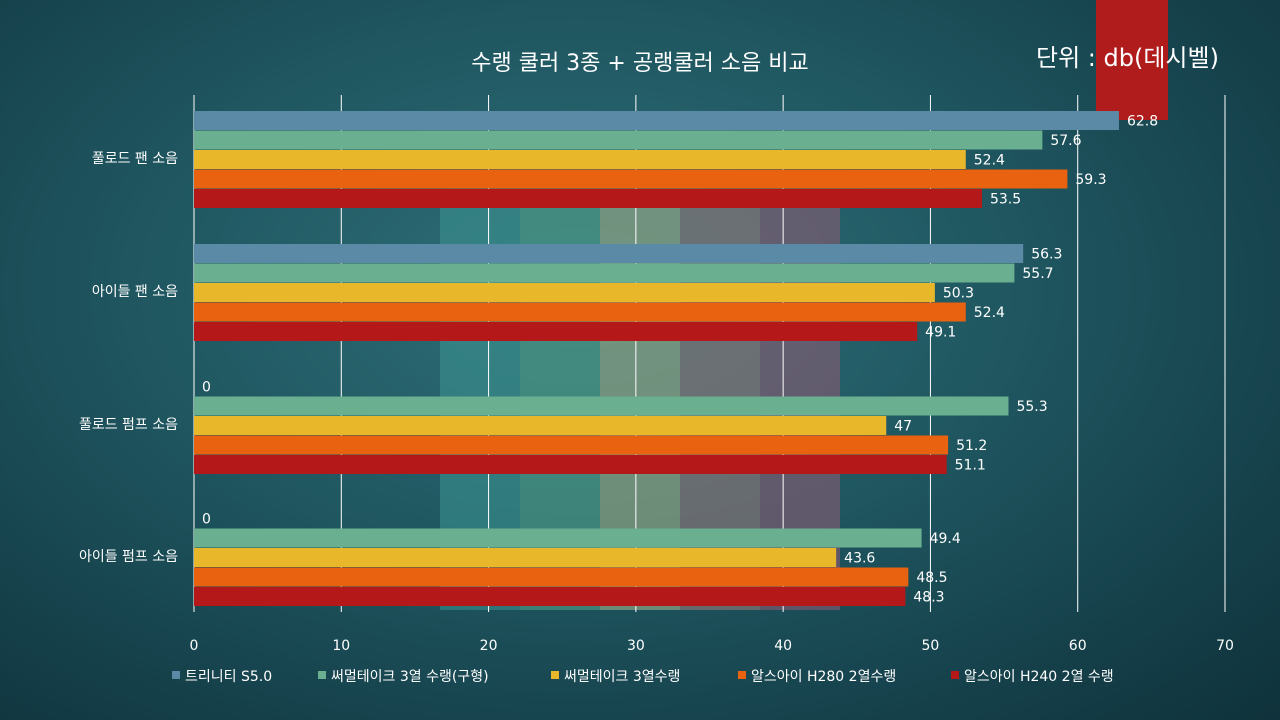 Image resolution: width=1280 pixels, height=720 pixels. I want to click on category-label: 아이들 팬 소음, so click(135, 292).